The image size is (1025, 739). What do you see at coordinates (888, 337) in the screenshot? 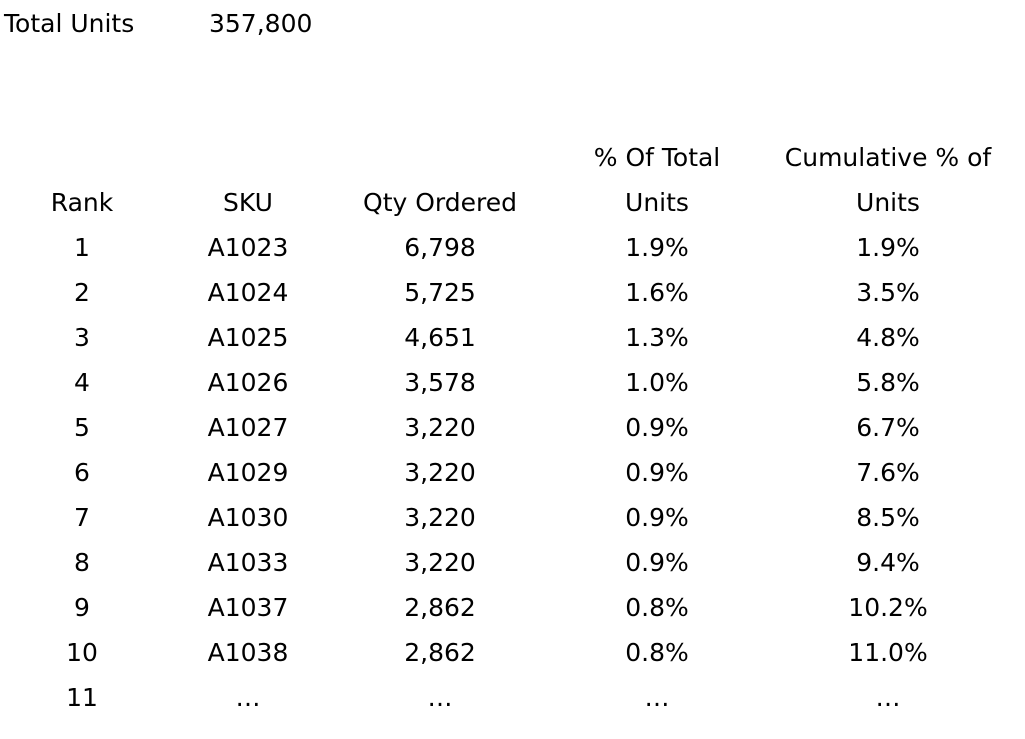
I see `cell-cumulative-pct: 4.8%` at bounding box center [888, 337].